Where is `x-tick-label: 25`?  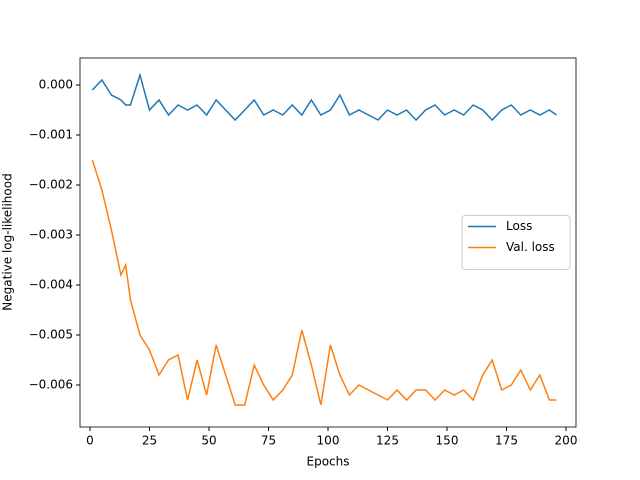 x-tick-label: 25 is located at coordinates (149, 441).